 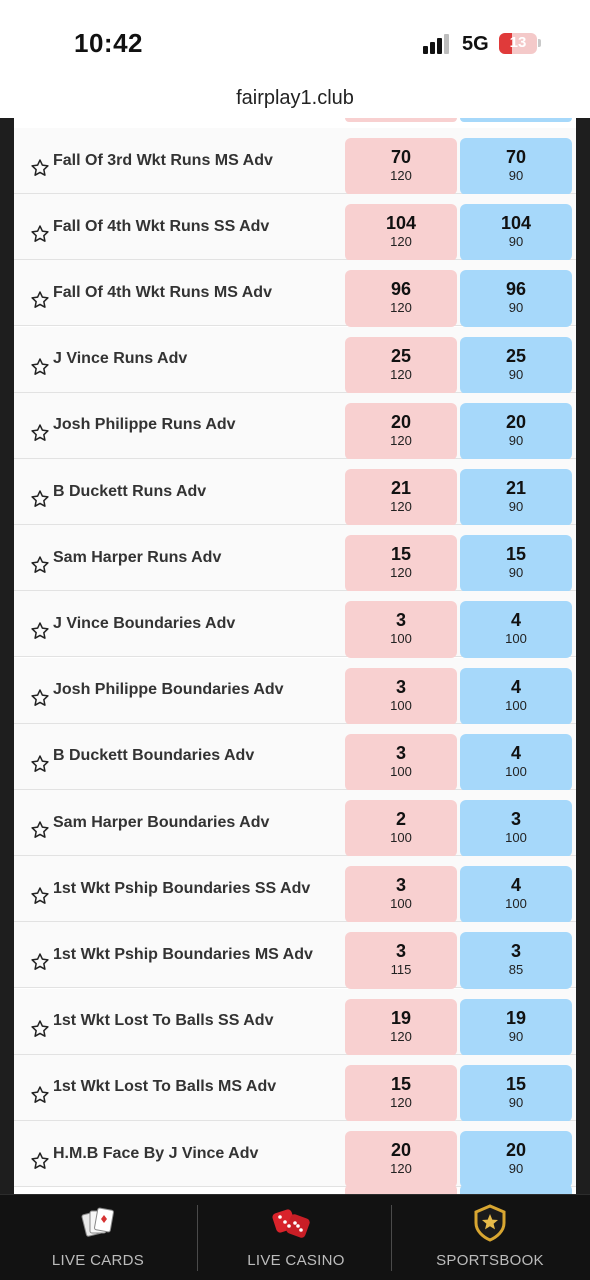 I want to click on no-odds-button: 25 120, so click(x=401, y=365).